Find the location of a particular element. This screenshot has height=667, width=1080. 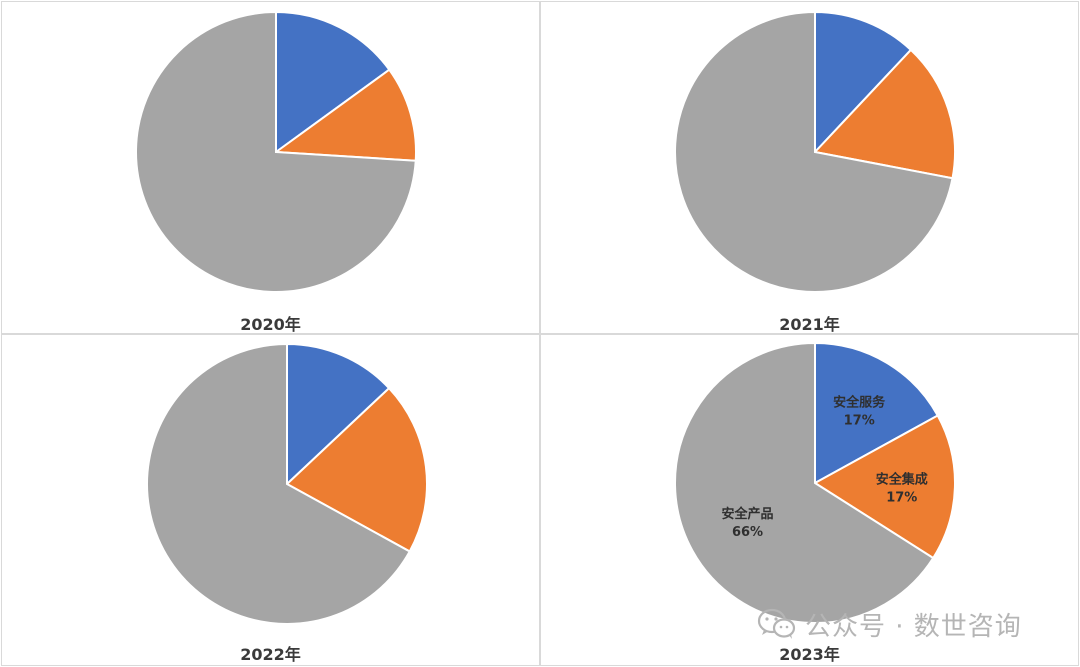

year-label-2023: 2023年 is located at coordinates (809, 654).